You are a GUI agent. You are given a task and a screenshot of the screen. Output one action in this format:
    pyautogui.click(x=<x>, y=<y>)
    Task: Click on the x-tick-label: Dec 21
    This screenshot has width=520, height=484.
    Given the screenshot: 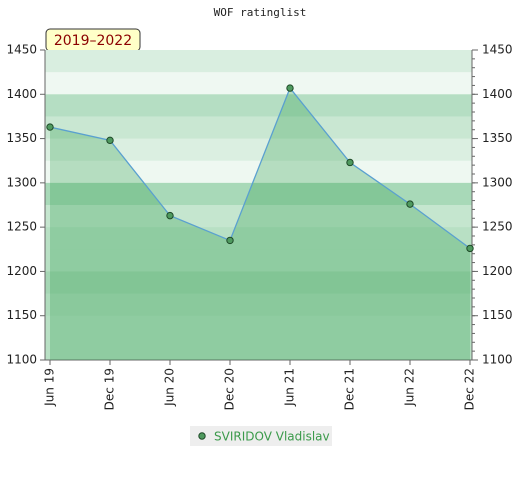 What is the action you would take?
    pyautogui.click(x=350, y=389)
    